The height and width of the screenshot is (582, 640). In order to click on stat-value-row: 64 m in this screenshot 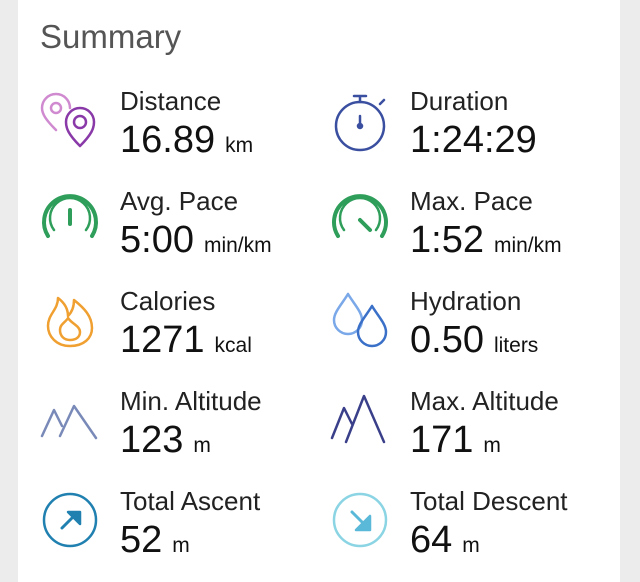, I will do `click(515, 544)`.